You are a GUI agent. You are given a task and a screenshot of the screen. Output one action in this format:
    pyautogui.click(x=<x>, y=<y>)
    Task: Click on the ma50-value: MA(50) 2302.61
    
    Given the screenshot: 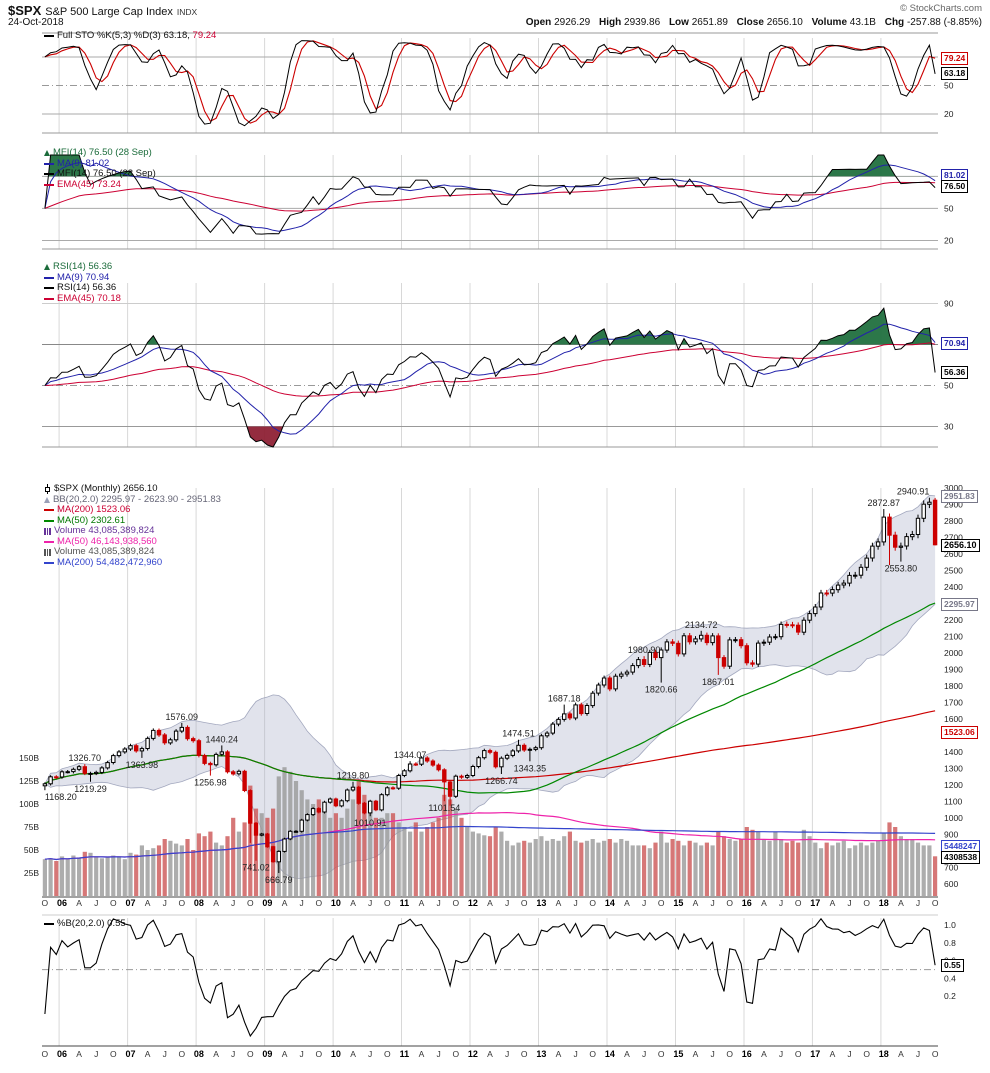 What is the action you would take?
    pyautogui.click(x=91, y=520)
    